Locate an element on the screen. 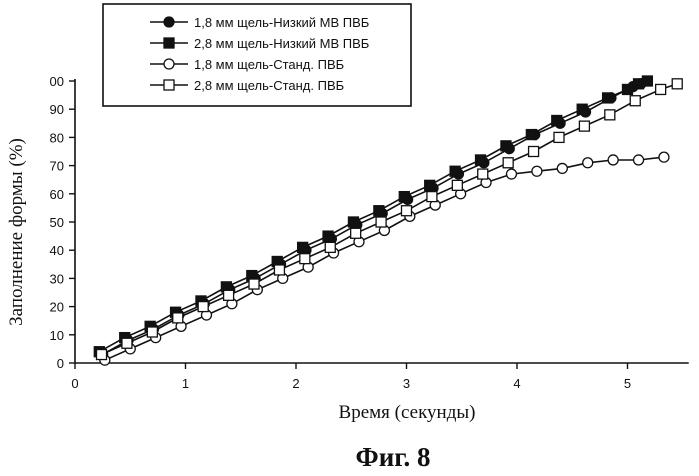 The width and height of the screenshot is (699, 476). x-tick-label: 3 is located at coordinates (406, 383).